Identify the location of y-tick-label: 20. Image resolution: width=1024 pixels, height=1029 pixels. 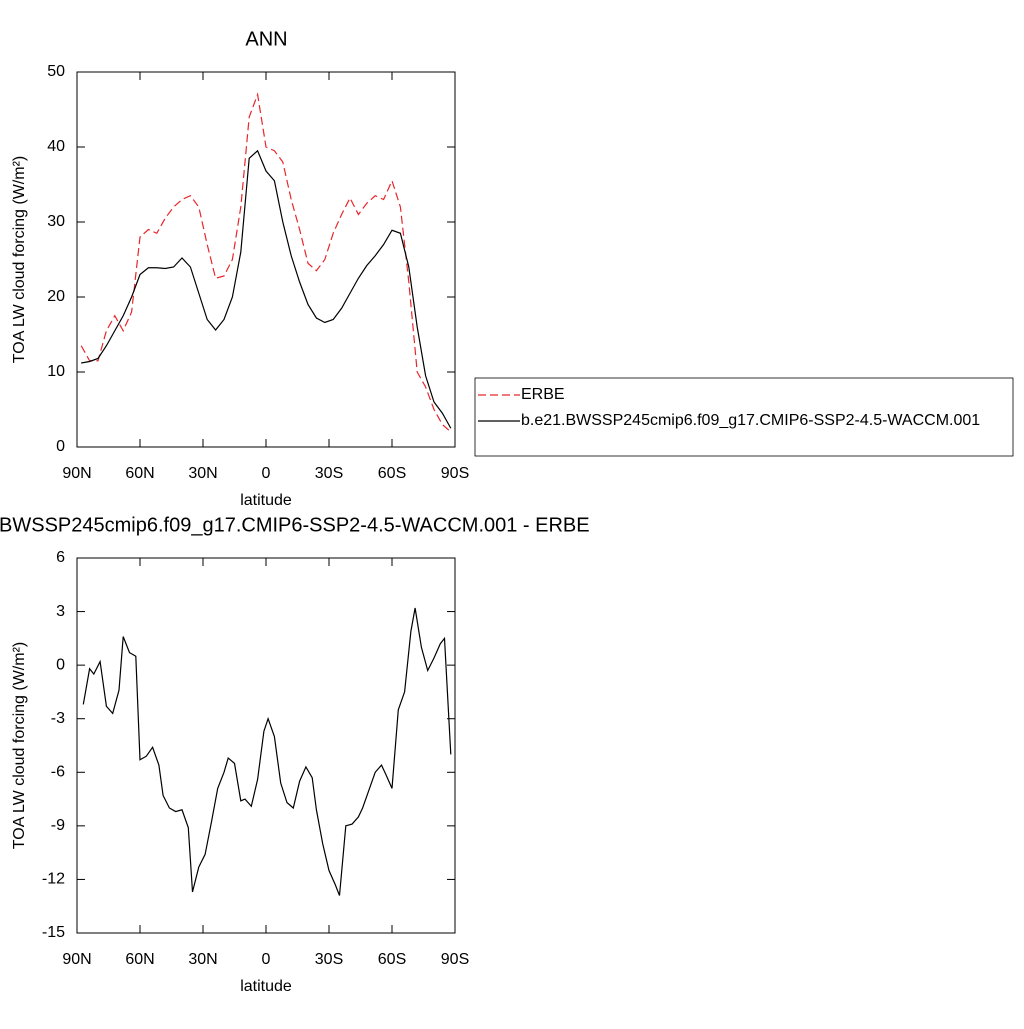
(56, 296).